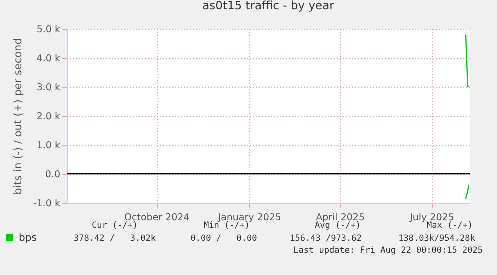  What do you see at coordinates (48, 88) in the screenshot?
I see `y-tick-label: 3.0 k` at bounding box center [48, 88].